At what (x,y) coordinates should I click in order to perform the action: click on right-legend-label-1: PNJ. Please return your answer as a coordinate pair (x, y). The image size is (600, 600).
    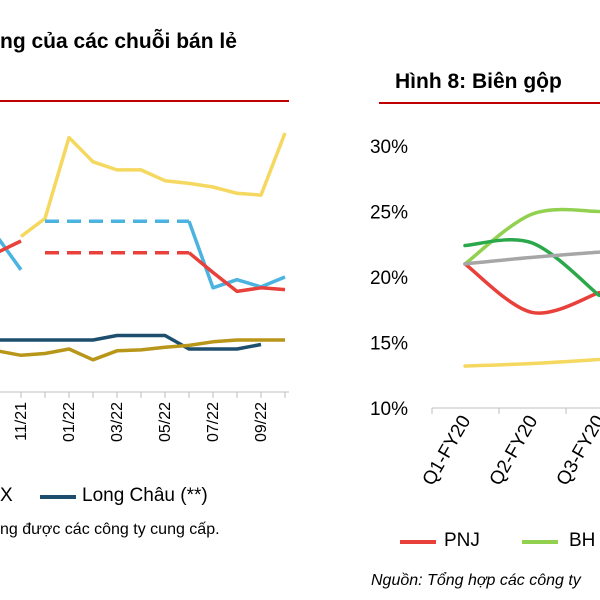
    Looking at the image, I should click on (462, 540).